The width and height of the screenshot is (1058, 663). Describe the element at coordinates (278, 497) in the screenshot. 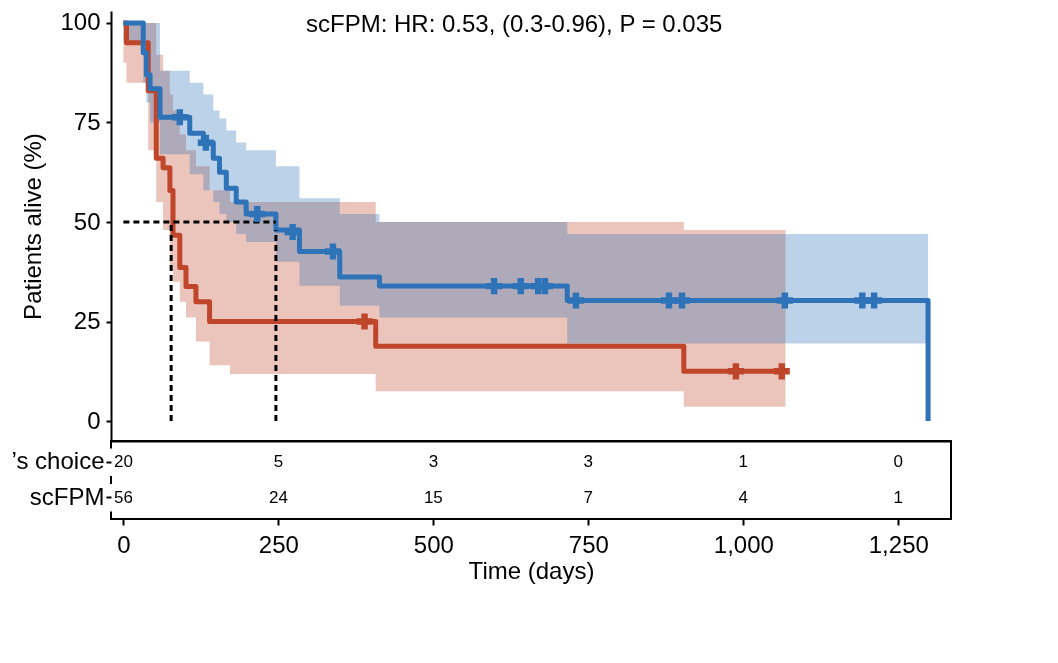

I see `data-label: 24` at that location.